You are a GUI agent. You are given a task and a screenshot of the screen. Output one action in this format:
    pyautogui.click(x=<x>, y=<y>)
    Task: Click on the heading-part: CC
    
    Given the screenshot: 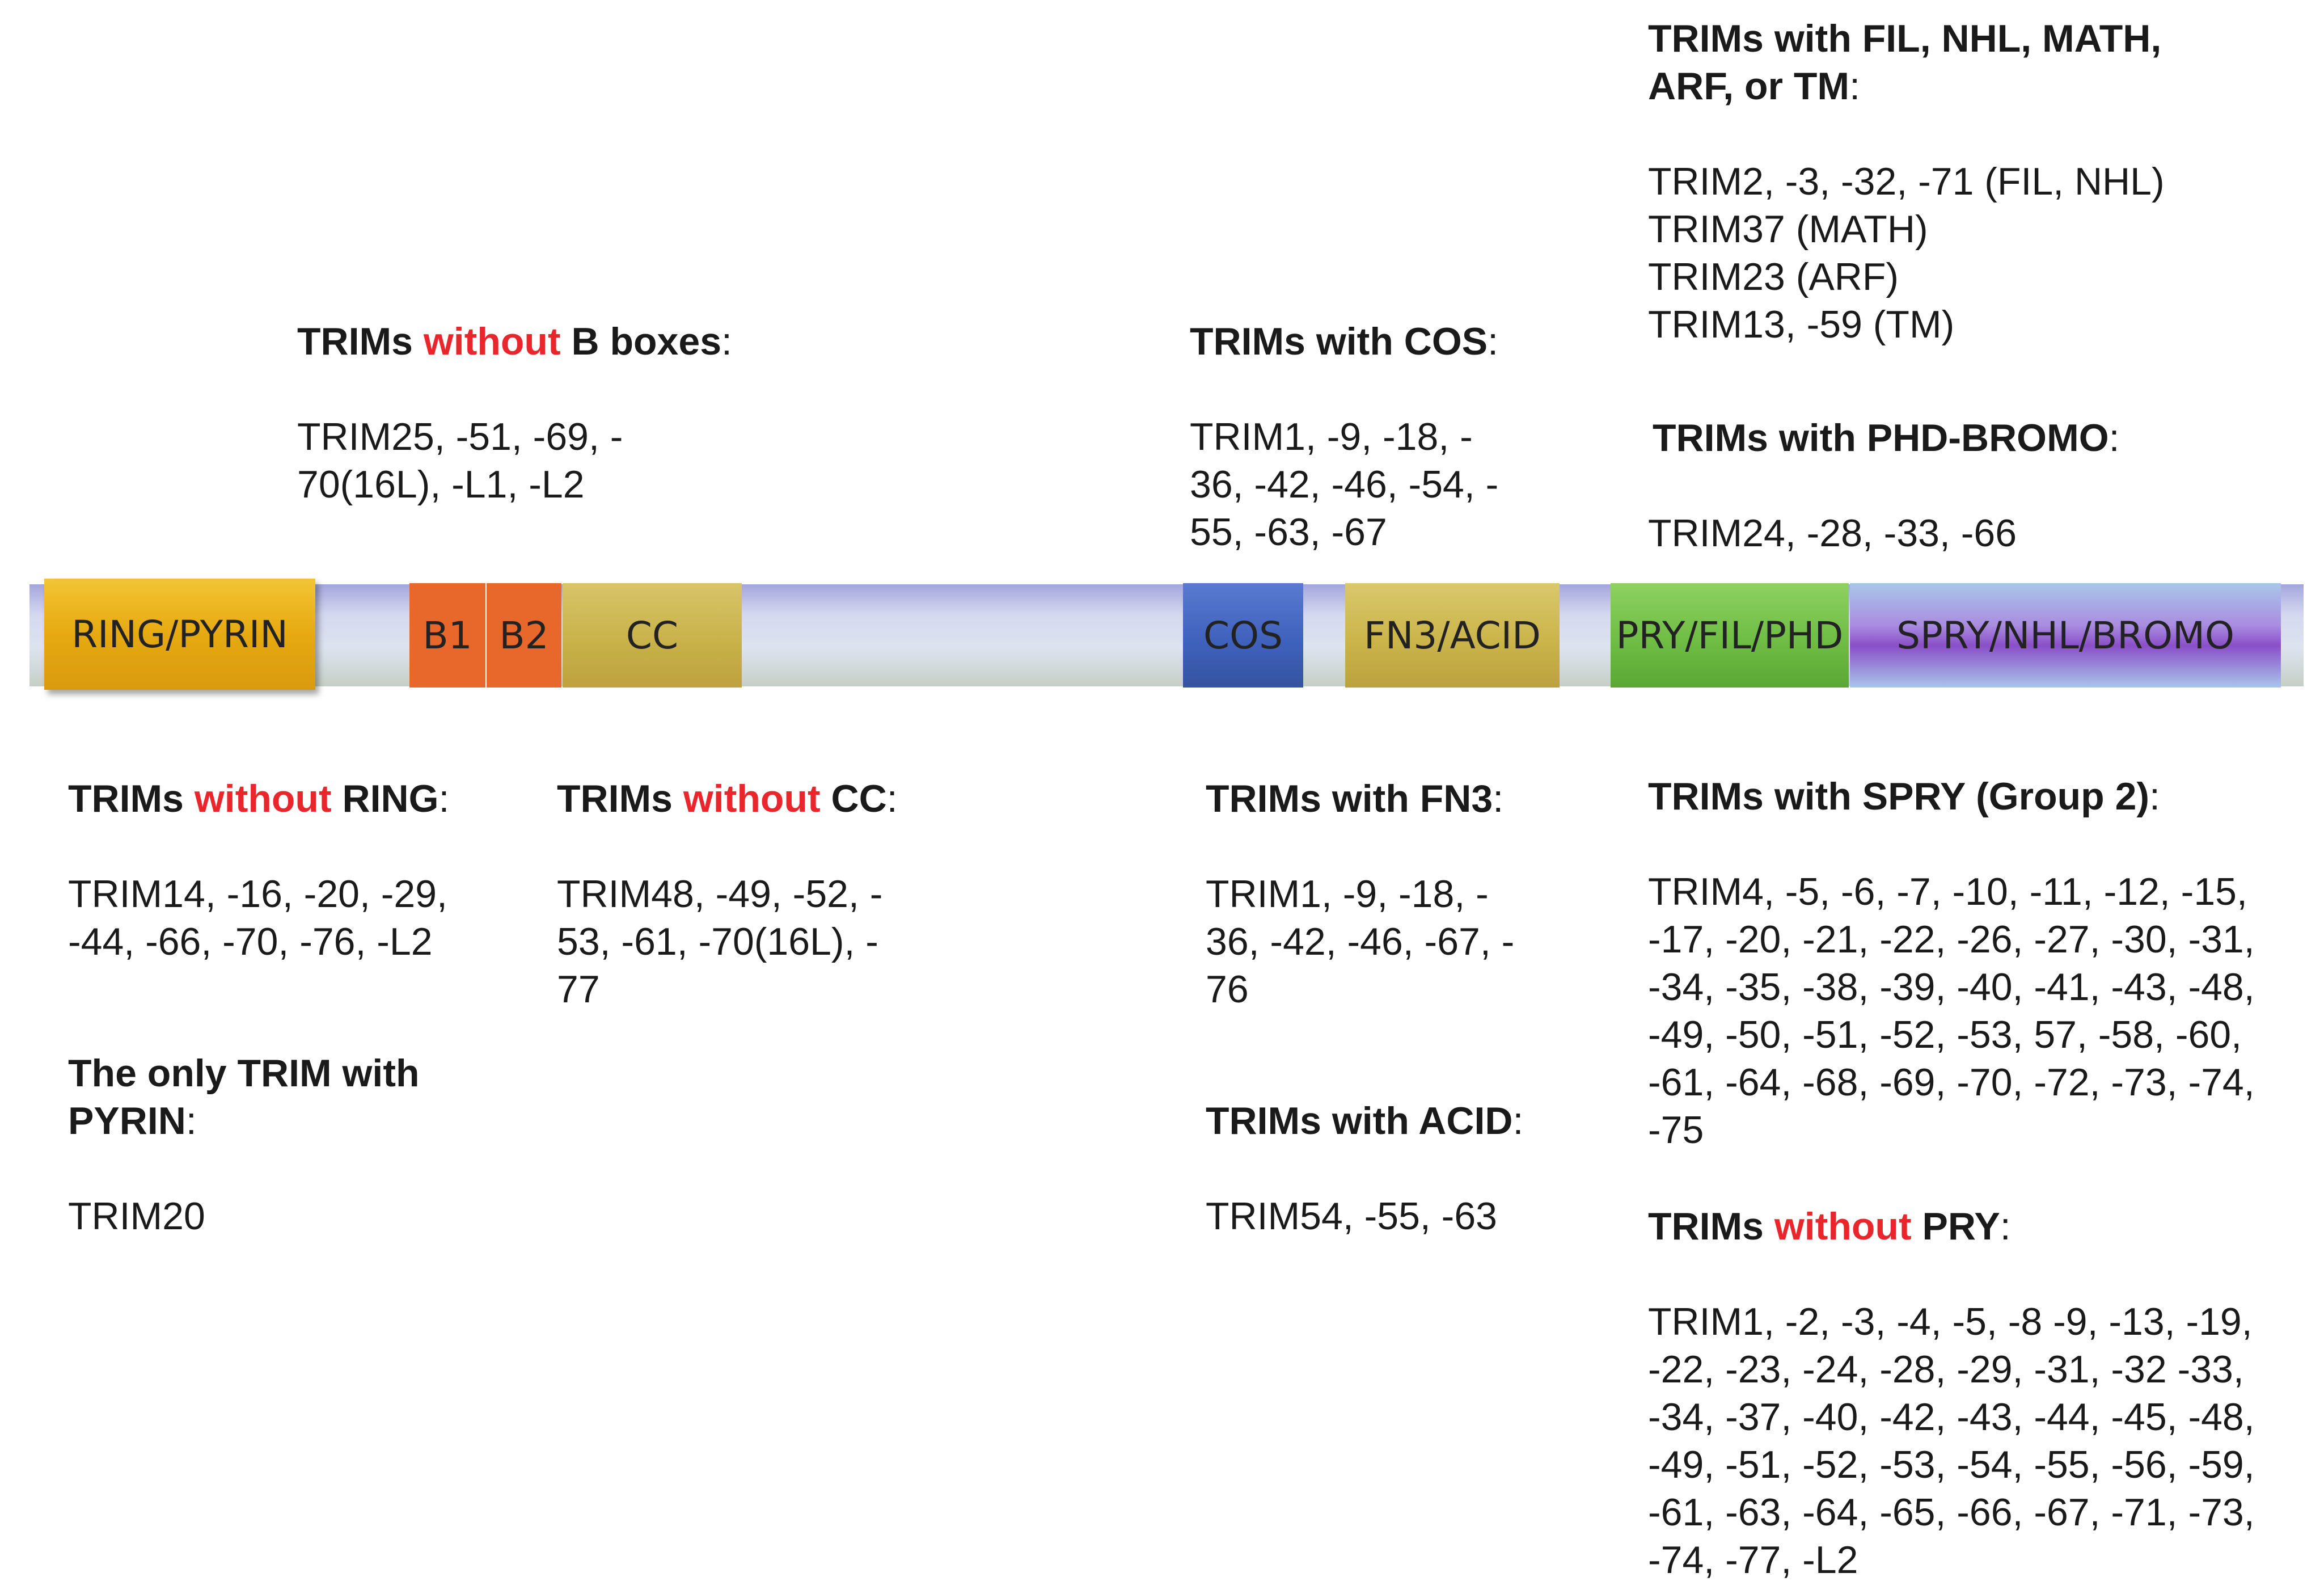 What is the action you would take?
    pyautogui.click(x=853, y=798)
    